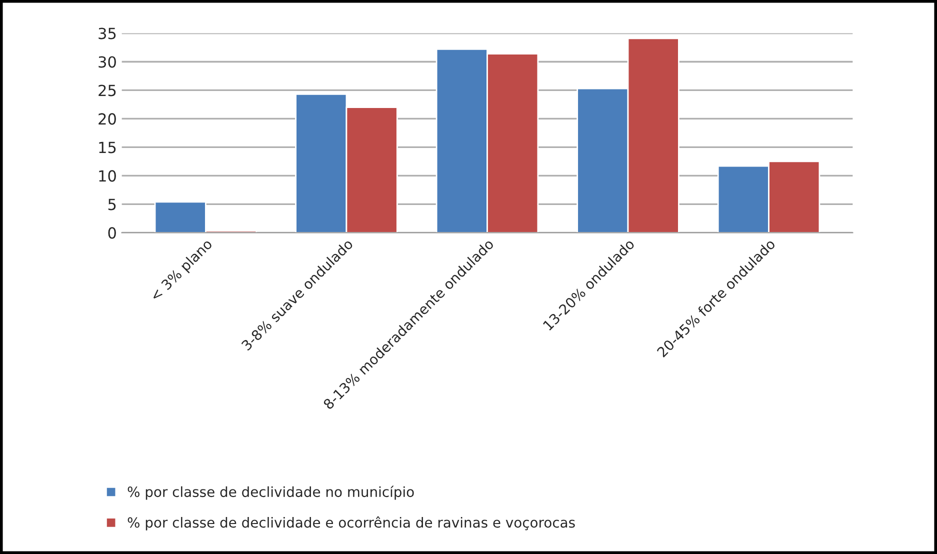 This screenshot has width=937, height=554. Describe the element at coordinates (107, 62) in the screenshot. I see `y-tick-label: 30` at that location.